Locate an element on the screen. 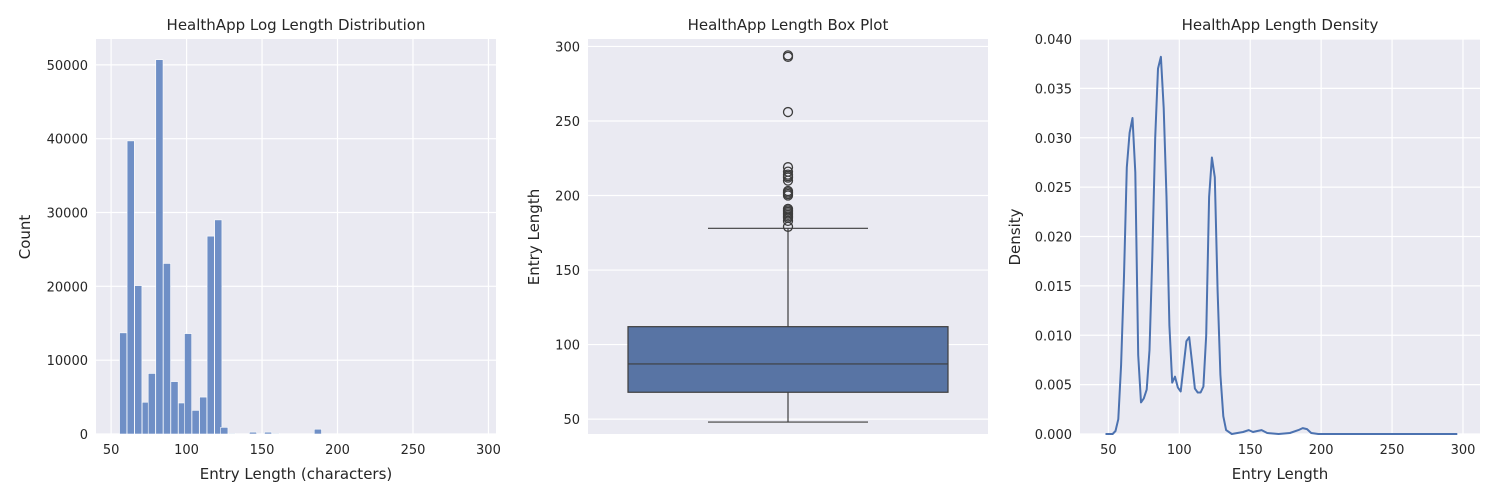  y-tick-label: 50 is located at coordinates (571, 420).